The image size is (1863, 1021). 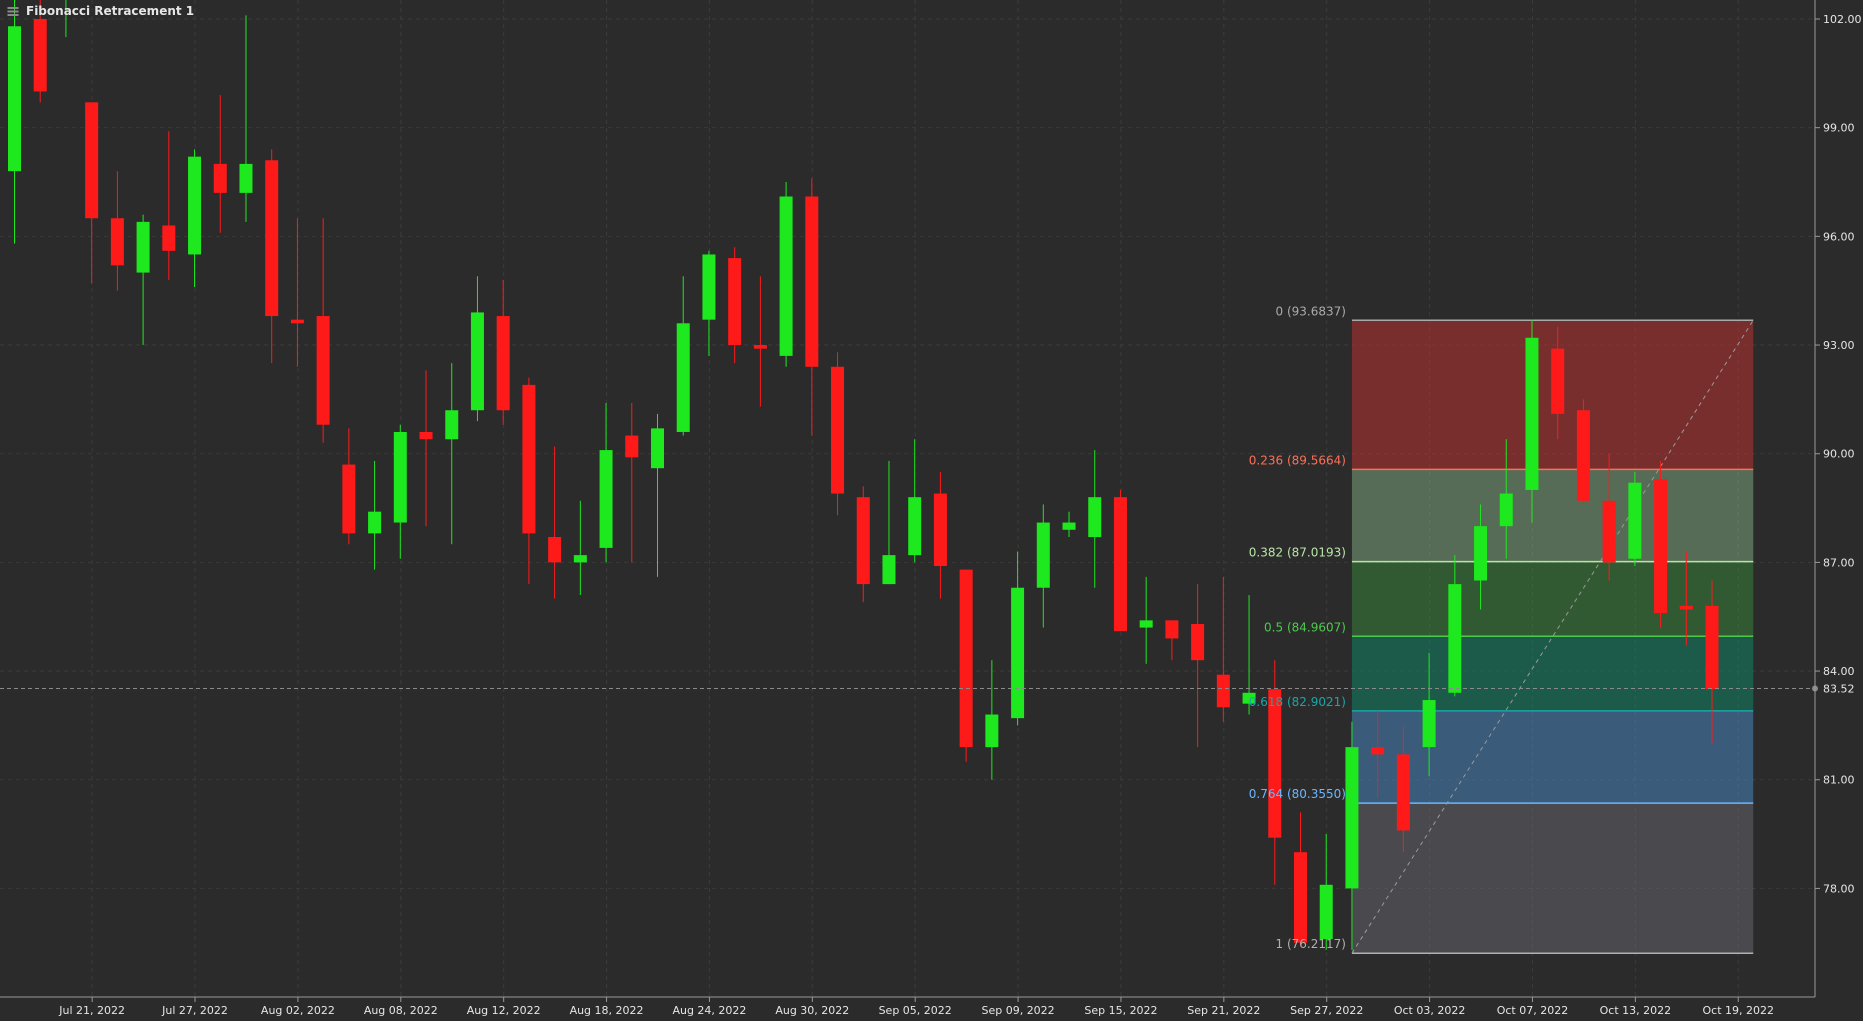 What do you see at coordinates (1738, 1010) in the screenshot?
I see `x-tick-label: Oct 19, 2022` at bounding box center [1738, 1010].